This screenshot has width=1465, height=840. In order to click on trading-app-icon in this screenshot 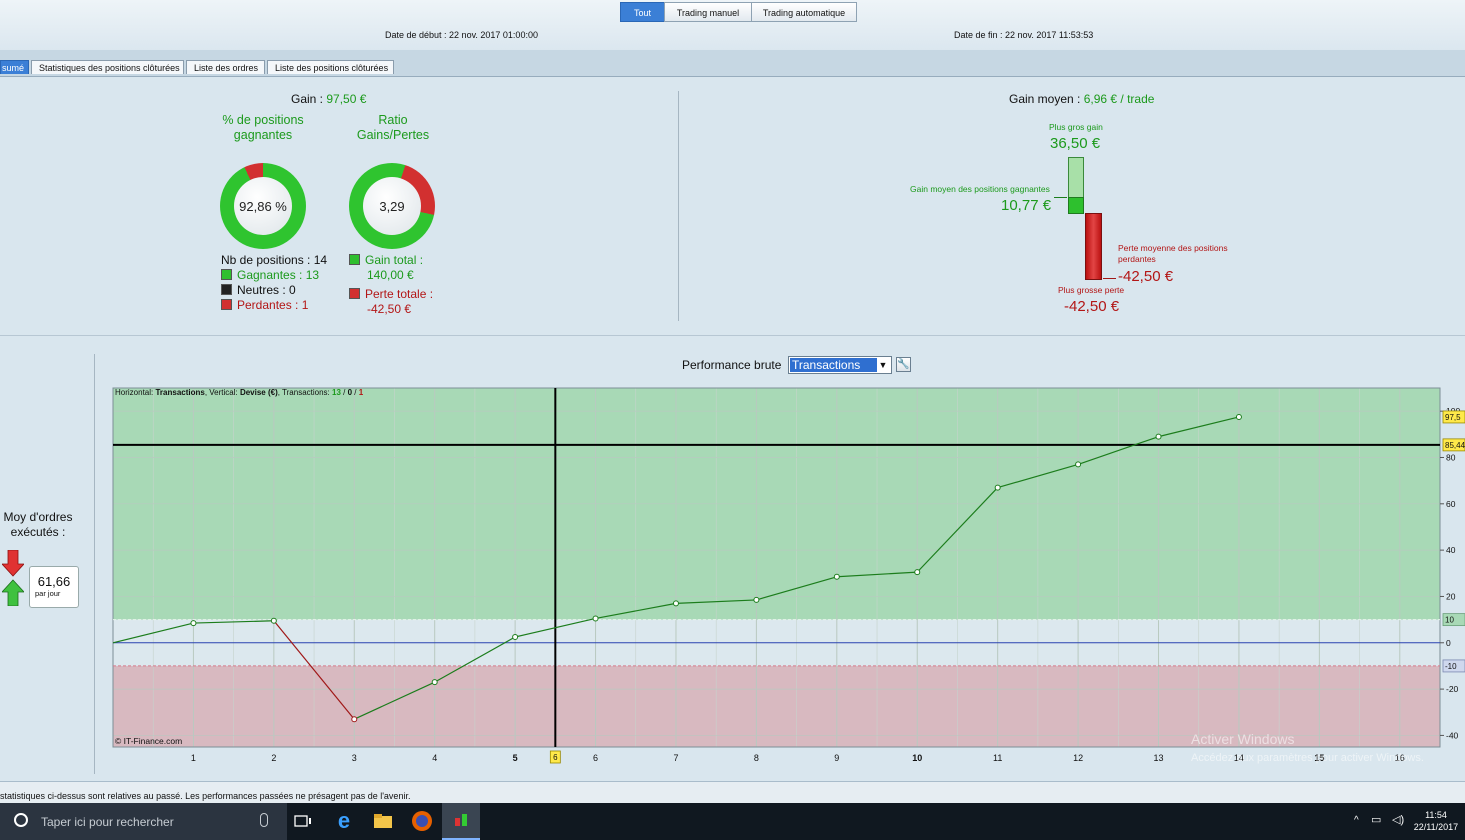, I will do `click(461, 820)`.